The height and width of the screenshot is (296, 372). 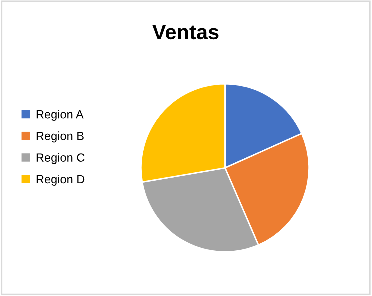 What do you see at coordinates (60, 116) in the screenshot?
I see `legend-label: Region A` at bounding box center [60, 116].